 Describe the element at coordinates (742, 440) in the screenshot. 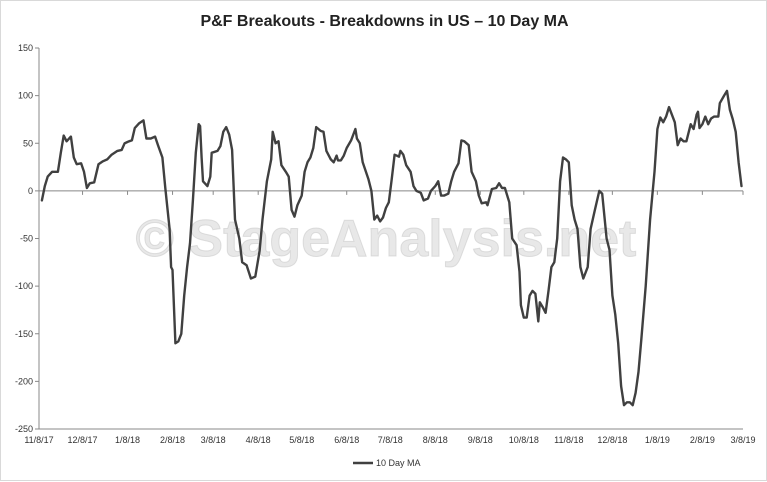

I see `x-tick-label: 3/8/19` at that location.